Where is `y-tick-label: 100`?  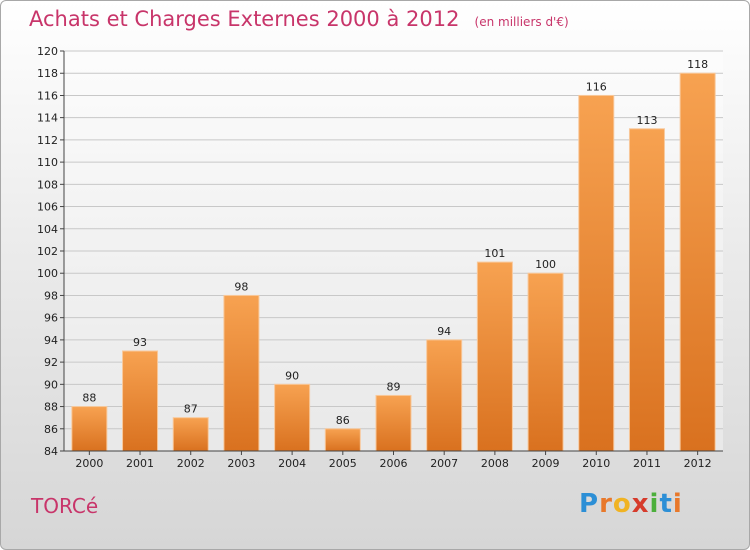
y-tick-label: 100 is located at coordinates (47, 273).